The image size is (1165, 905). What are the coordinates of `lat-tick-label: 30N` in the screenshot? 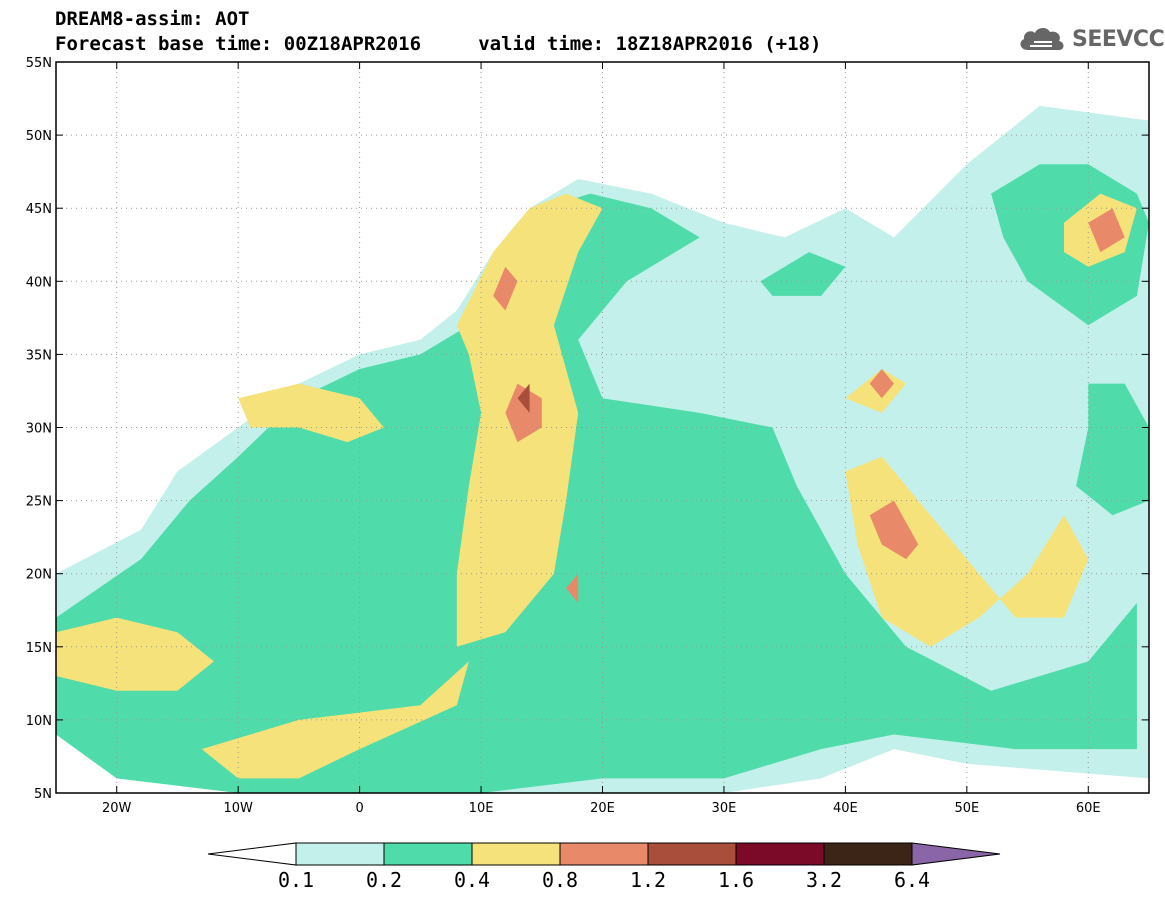 It's located at (39, 429).